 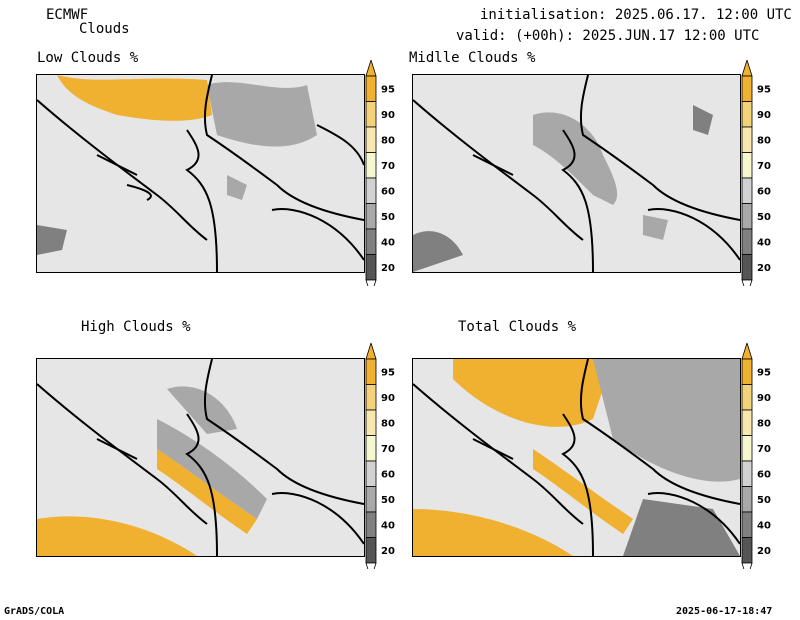 I want to click on colorbar-high: 95 90 80 70 60 50 40 20, so click(x=386, y=461).